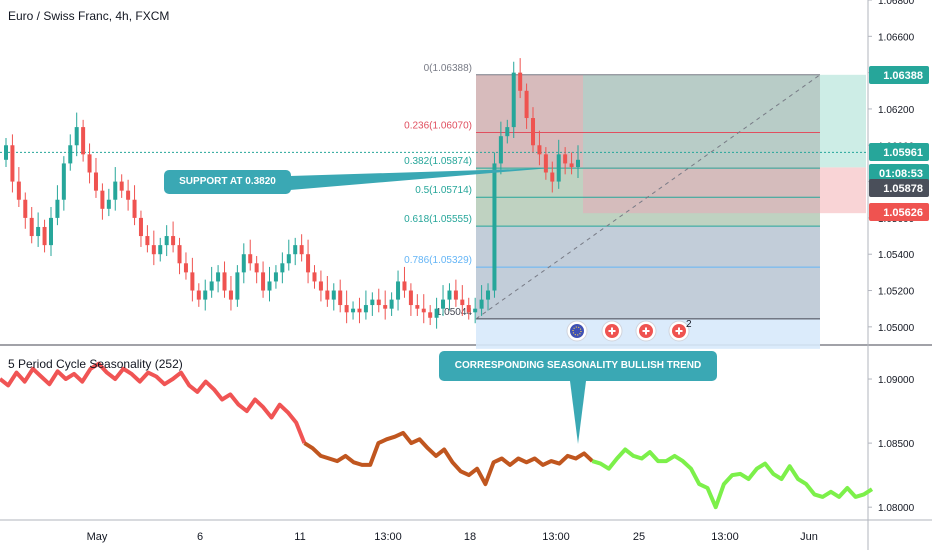  What do you see at coordinates (896, 37) in the screenshot?
I see `price-tick-label-1: 1.06600` at bounding box center [896, 37].